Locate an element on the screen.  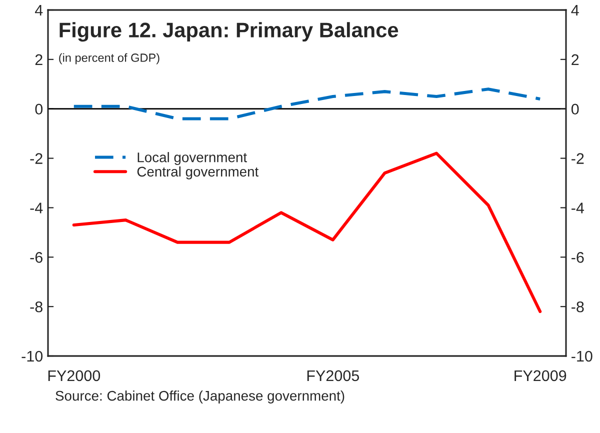
y2-tick-label: 2 is located at coordinates (575, 59).